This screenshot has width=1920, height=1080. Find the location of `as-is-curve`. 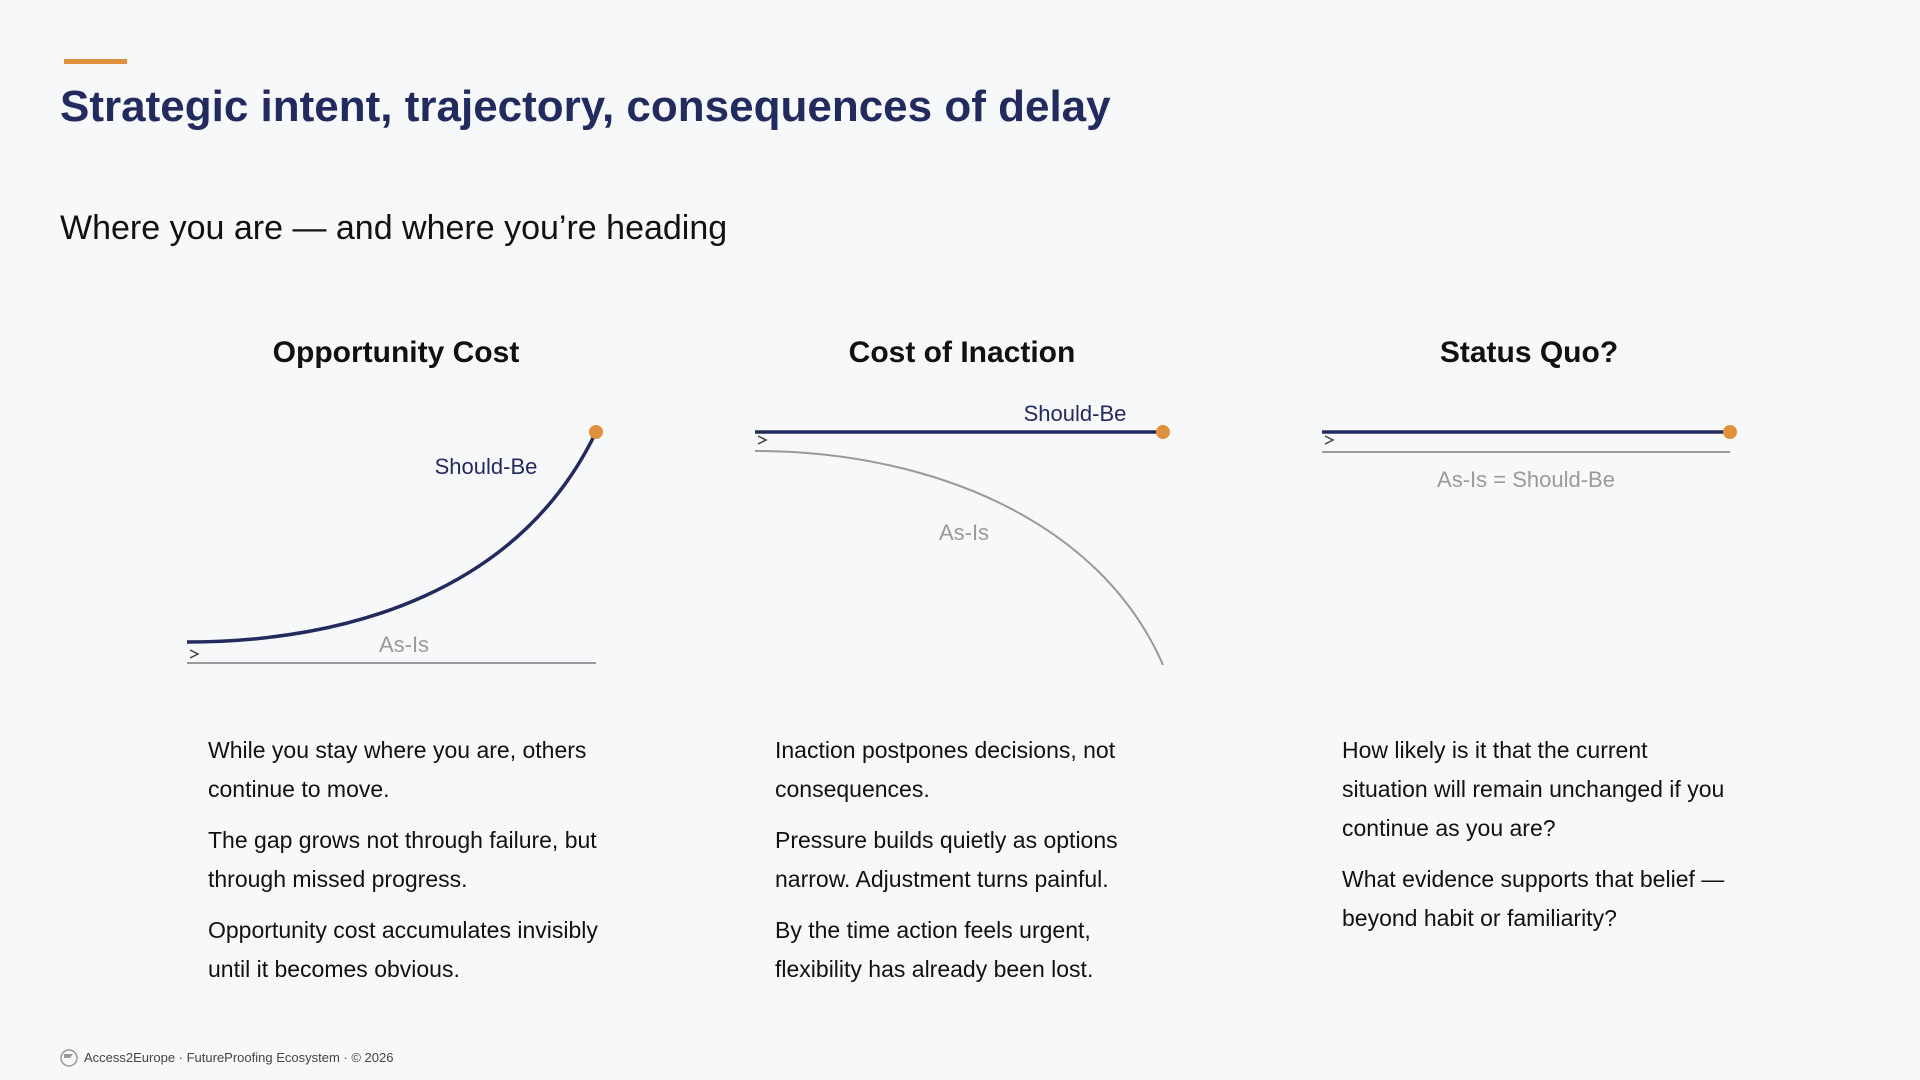

as-is-curve is located at coordinates (959, 558).